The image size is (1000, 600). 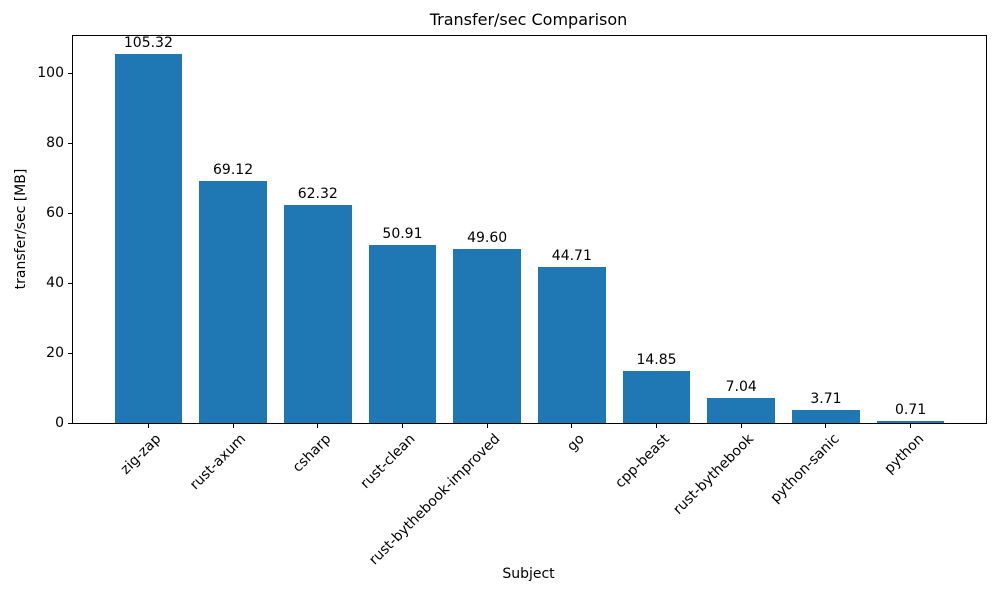 I want to click on bar-csharp, so click(x=317, y=313).